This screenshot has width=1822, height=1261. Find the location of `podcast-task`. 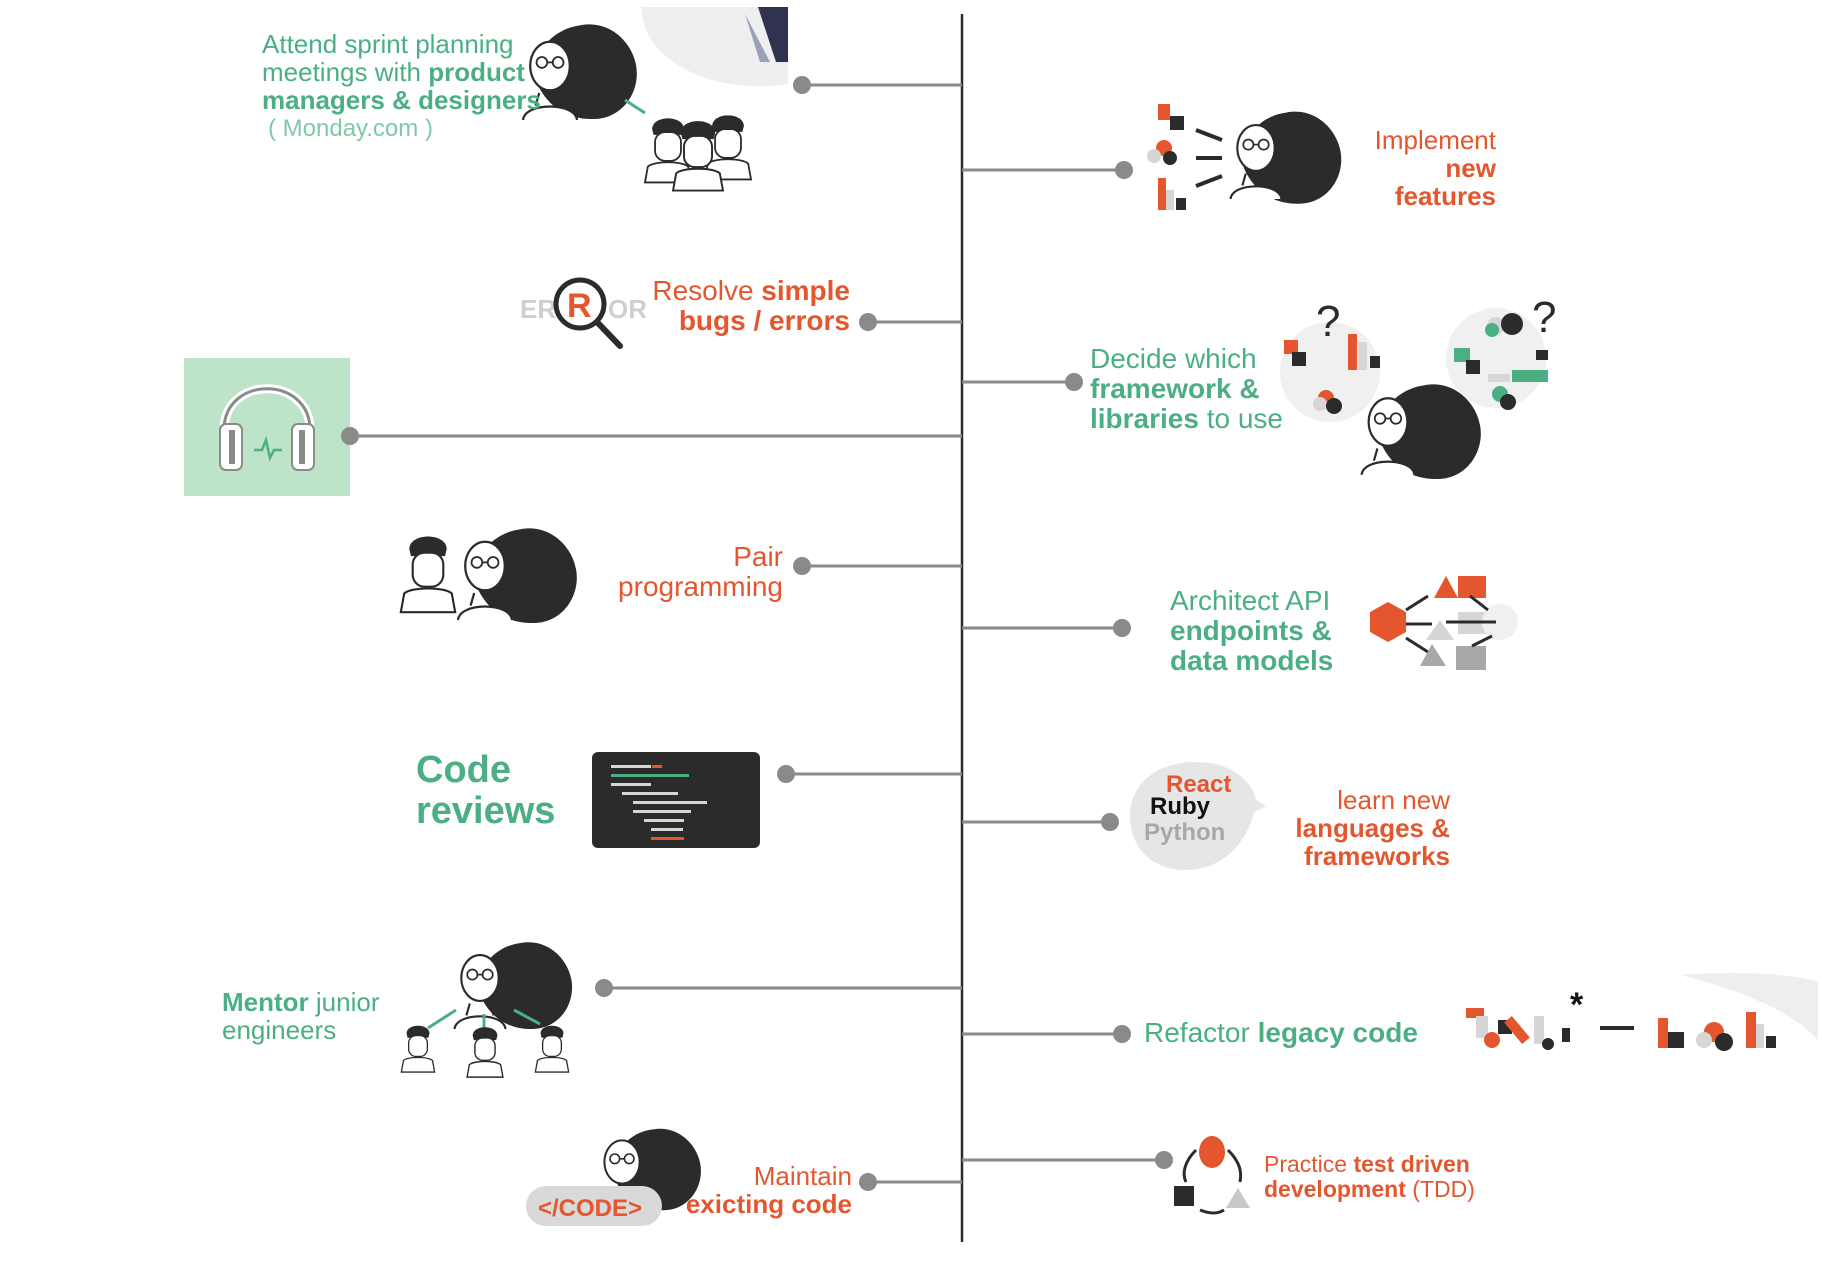

podcast-task is located at coordinates (573, 427).